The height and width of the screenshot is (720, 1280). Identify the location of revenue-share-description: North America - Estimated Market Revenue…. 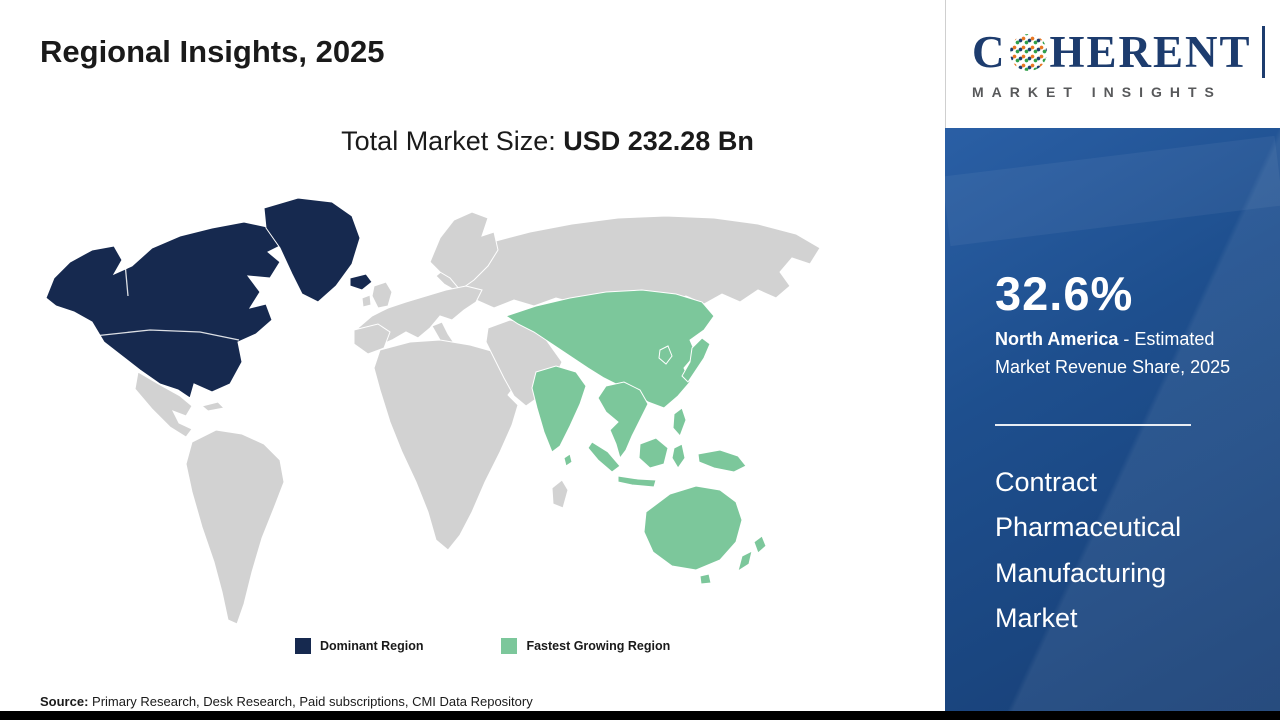
(1131, 354).